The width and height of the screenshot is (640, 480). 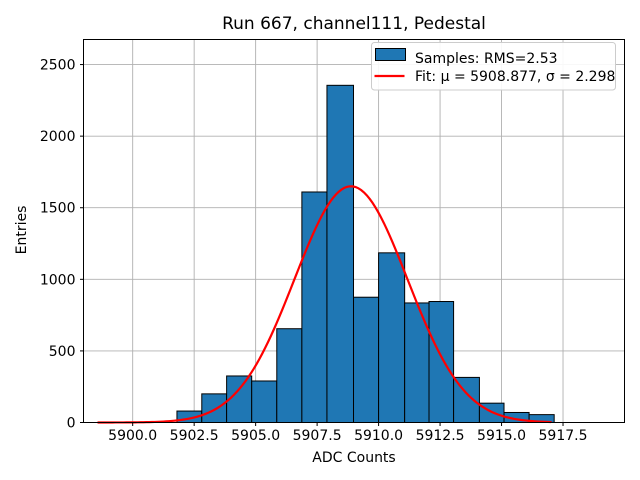 I want to click on y-tick-label: 1000, so click(x=58, y=280).